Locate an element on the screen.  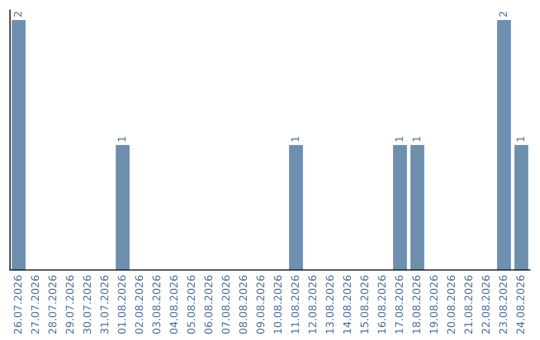
x-tick-label: 09.08.2026 is located at coordinates (260, 305).